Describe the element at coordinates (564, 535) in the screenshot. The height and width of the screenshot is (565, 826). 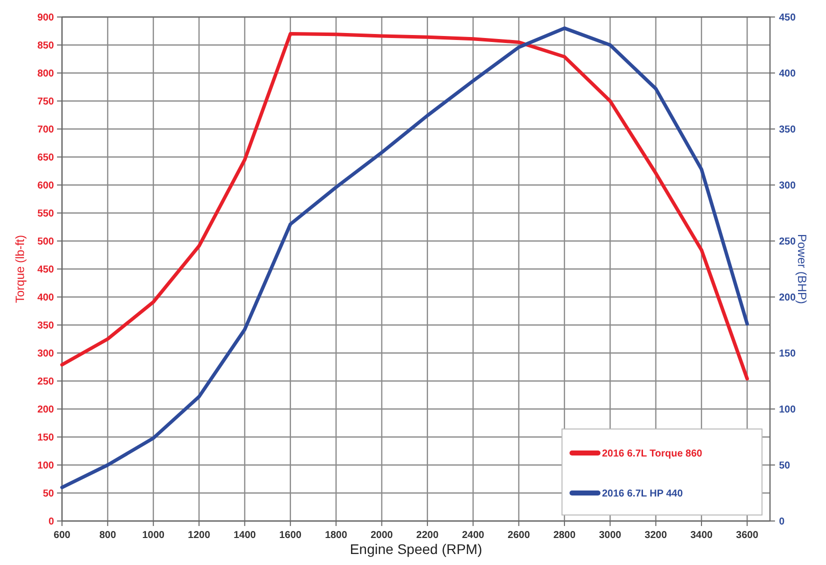
I see `x-tick-label: 2800` at that location.